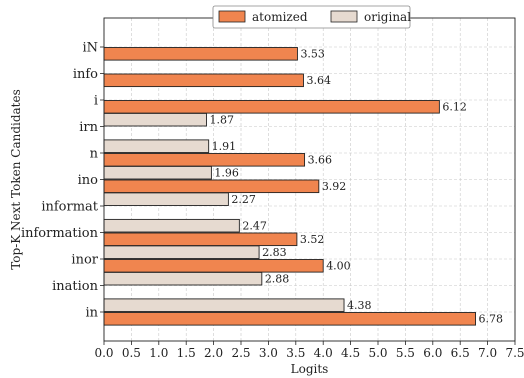 The width and height of the screenshot is (524, 378). What do you see at coordinates (268, 353) in the screenshot?
I see `x-tick-label: 3.0` at bounding box center [268, 353].